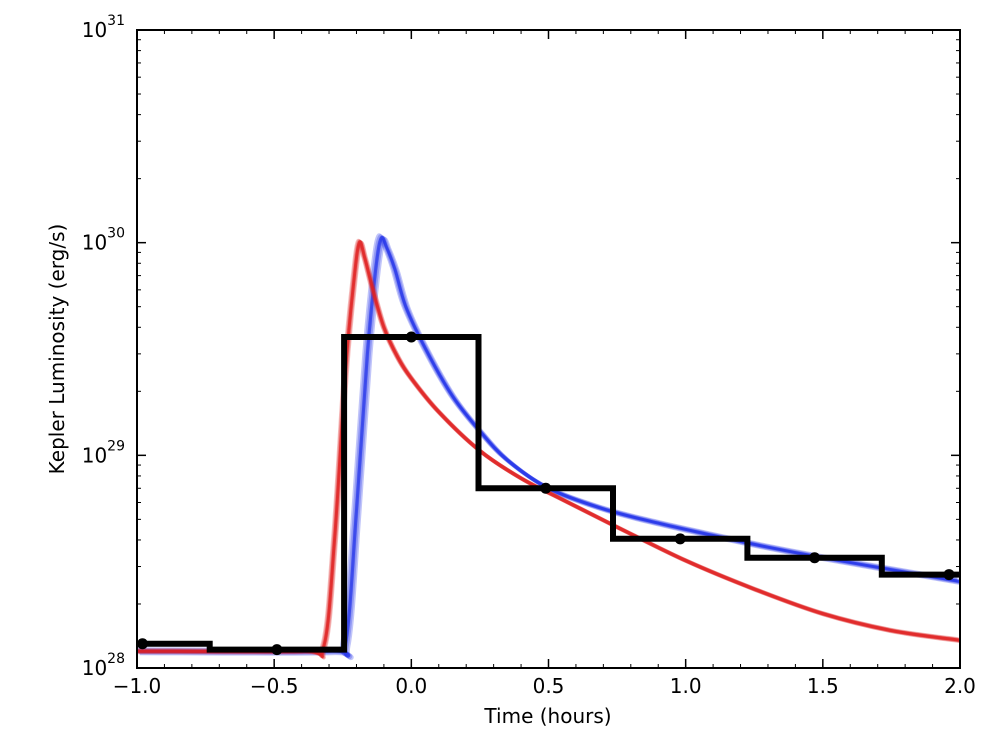 This screenshot has width=1006, height=742. I want to click on y-tick-label: 1030, so click(103, 240).